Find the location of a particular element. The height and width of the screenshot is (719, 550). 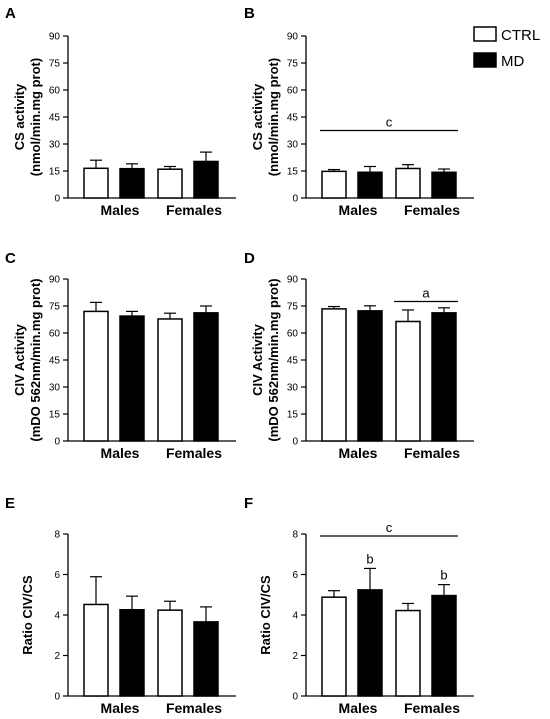

y-tick-label: 6 is located at coordinates (295, 575).